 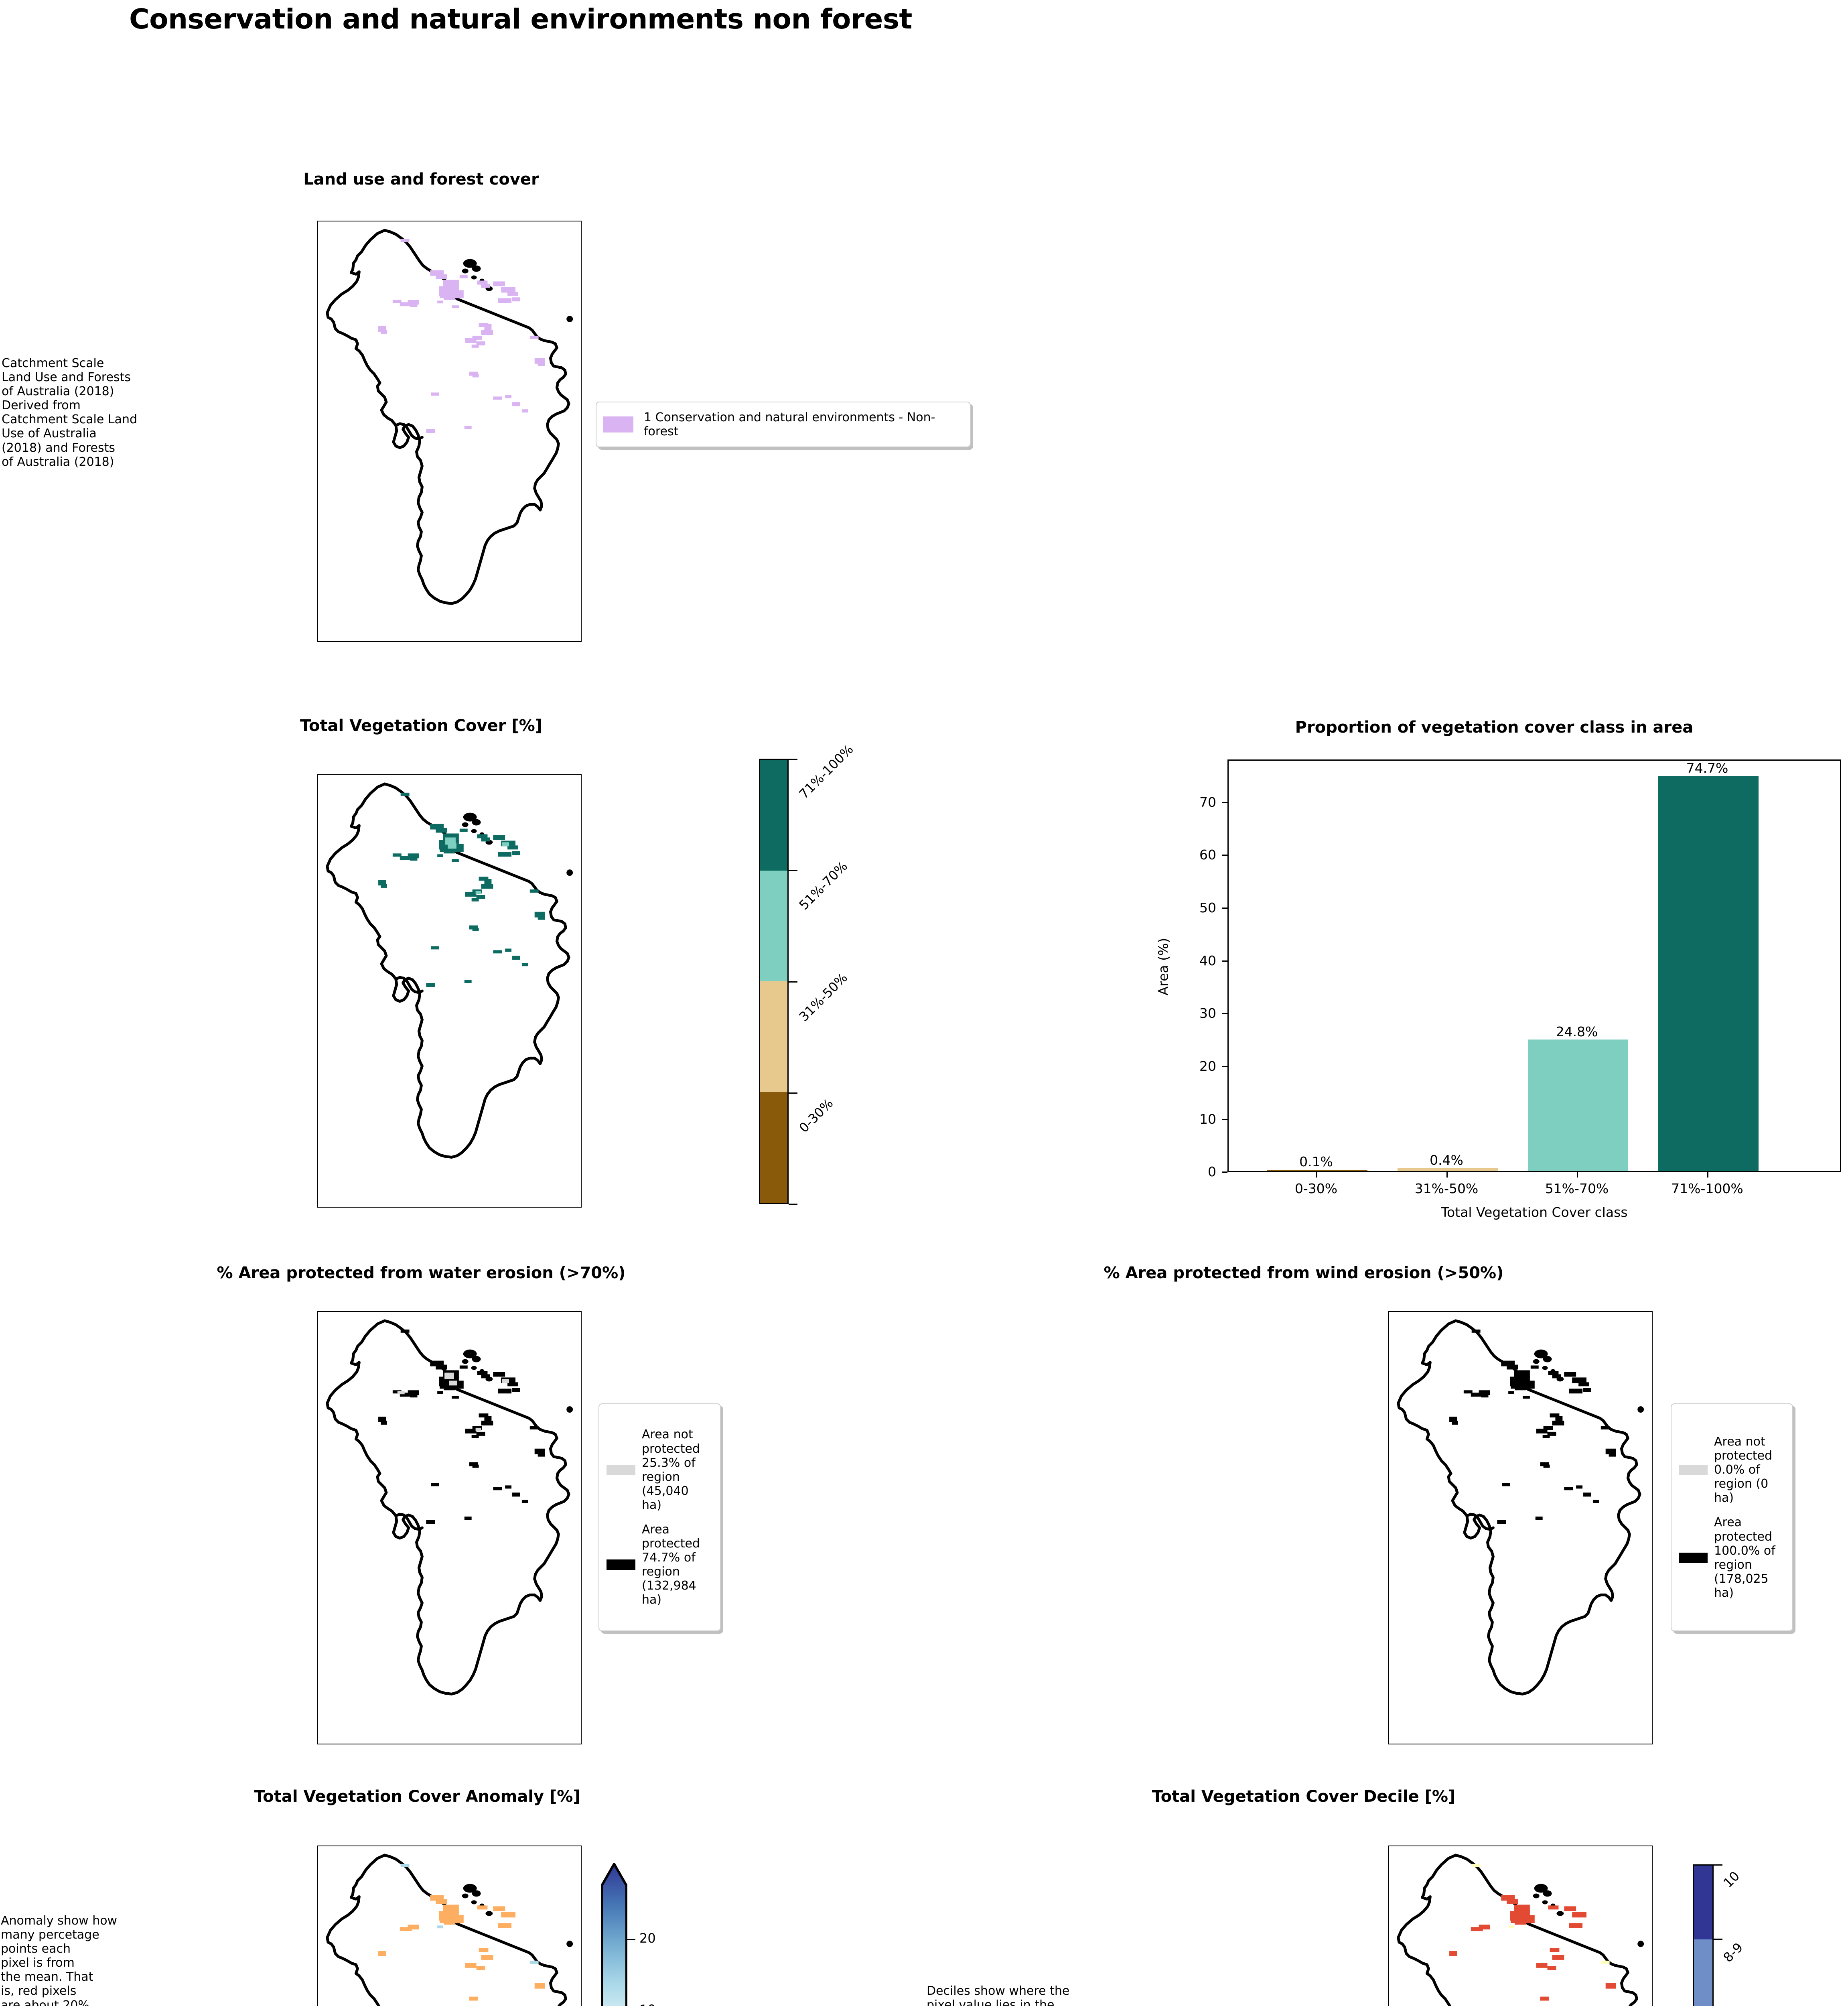 What do you see at coordinates (1304, 1797) in the screenshot?
I see `decile-panel-title: Total Vegetation Cover Decile [%]` at bounding box center [1304, 1797].